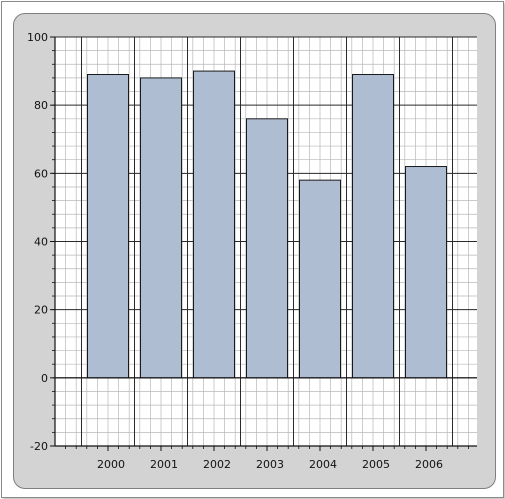  Describe the element at coordinates (373, 226) in the screenshot. I see `bar-2005` at that location.